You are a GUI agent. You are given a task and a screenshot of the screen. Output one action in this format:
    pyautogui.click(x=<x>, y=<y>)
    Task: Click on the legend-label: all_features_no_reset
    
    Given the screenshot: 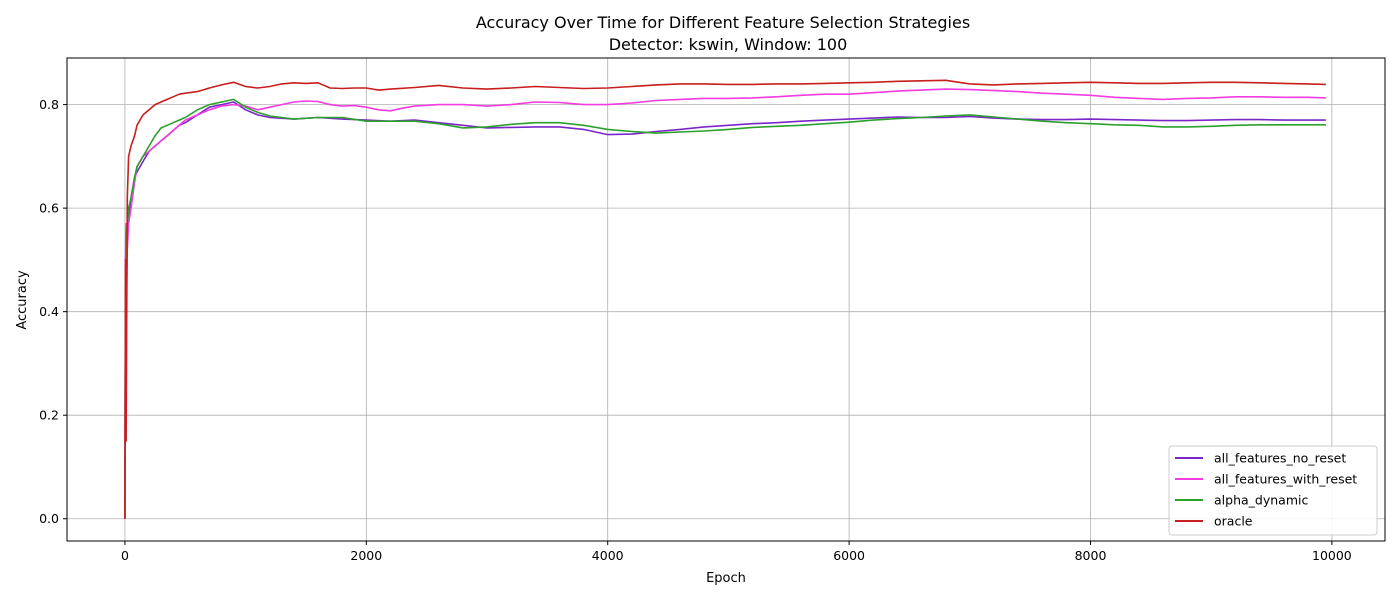 What is the action you would take?
    pyautogui.click(x=1280, y=458)
    